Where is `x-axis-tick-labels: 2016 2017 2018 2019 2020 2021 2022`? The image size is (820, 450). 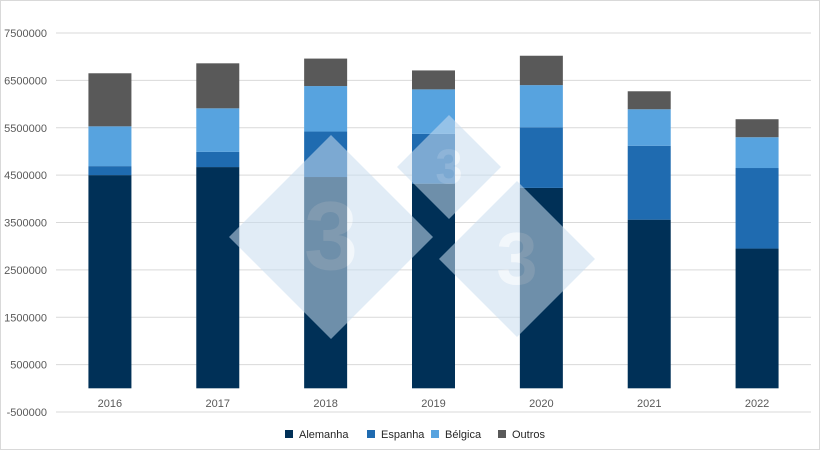
x-axis-tick-labels: 2016 2017 2018 2019 2020 2021 2022 is located at coordinates (434, 404).